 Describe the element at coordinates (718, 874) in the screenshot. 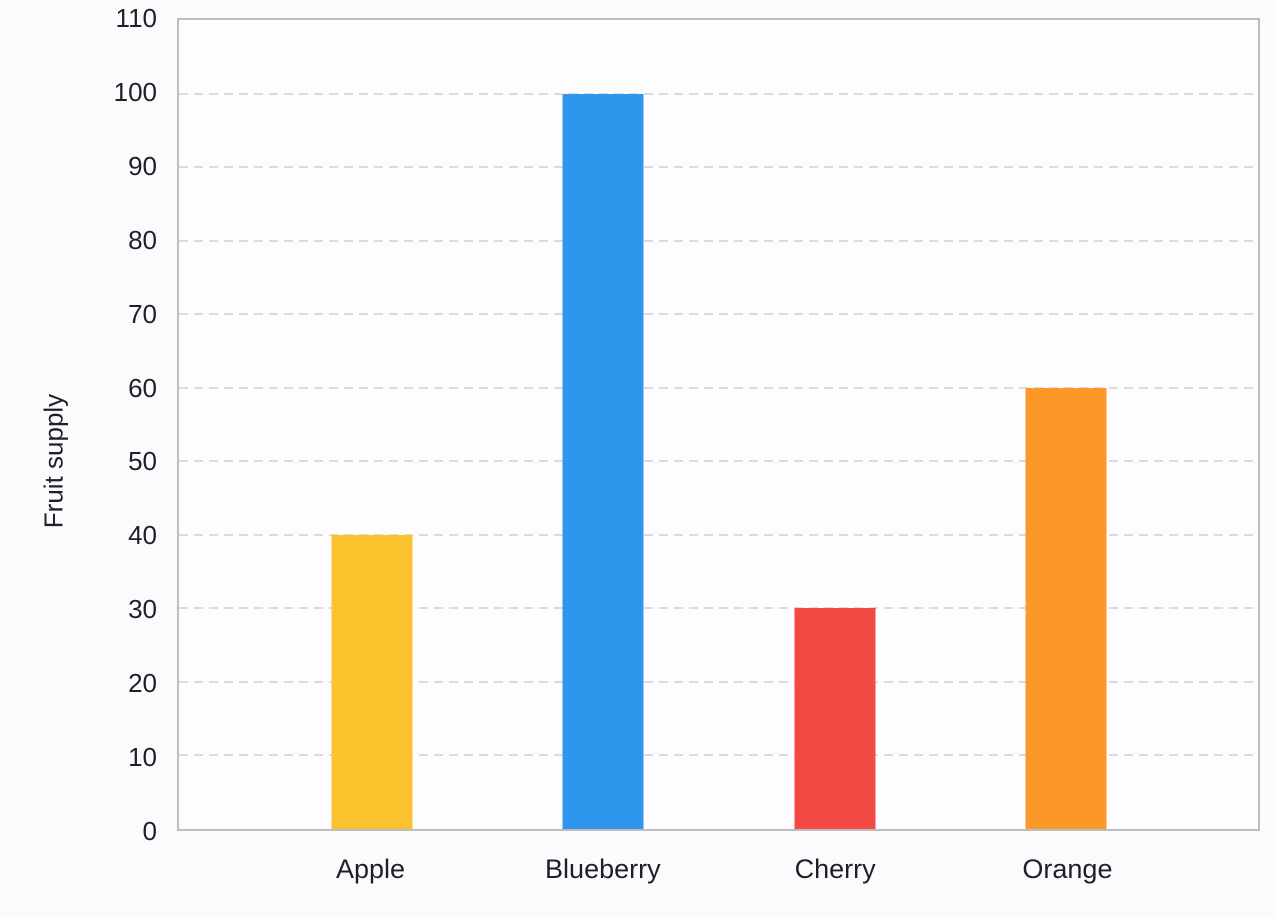

I see `x-axis-labels: Apple Blueberry Cherry Orange` at that location.